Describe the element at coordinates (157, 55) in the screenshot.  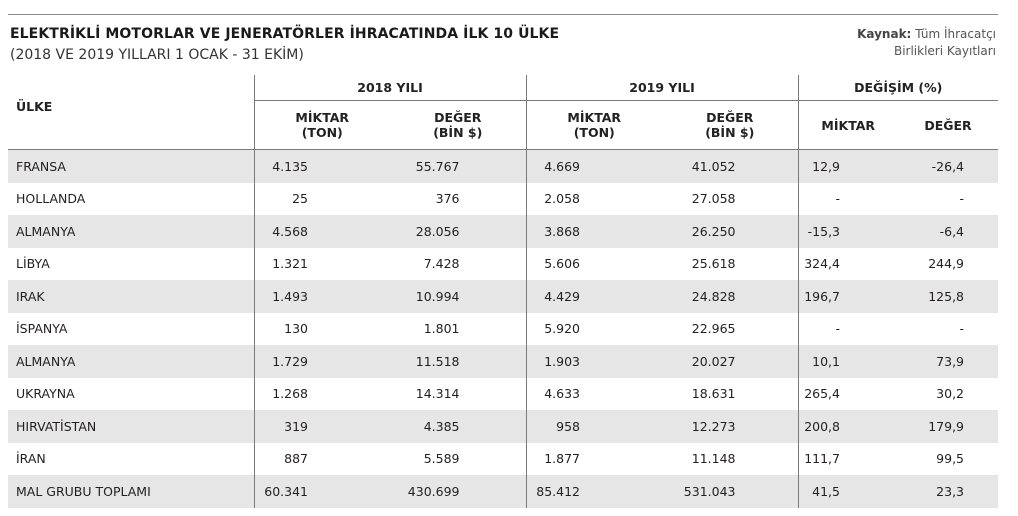
I see `table-subtitle: (2018 VE 2019 YILLARI 1 OCAK - 31 EKİM)` at that location.